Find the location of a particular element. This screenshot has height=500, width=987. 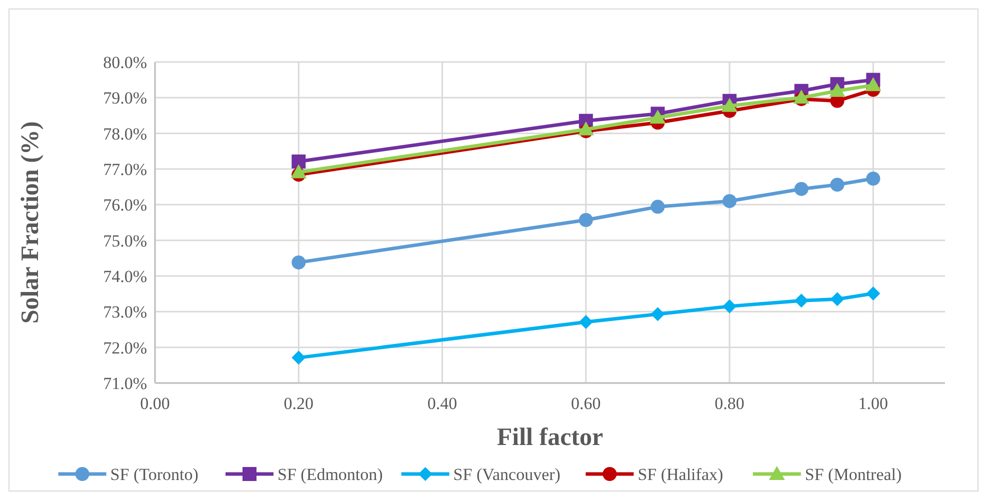

legend-label: SF (Halifax) is located at coordinates (681, 474).